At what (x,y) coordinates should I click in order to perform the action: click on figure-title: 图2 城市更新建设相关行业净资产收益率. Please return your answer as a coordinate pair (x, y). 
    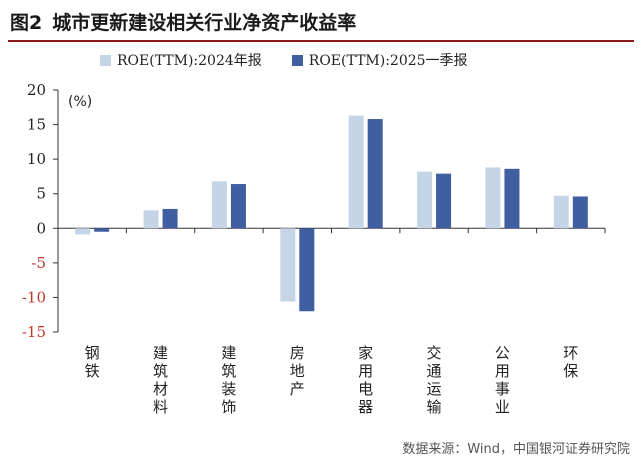
    Looking at the image, I should click on (183, 21).